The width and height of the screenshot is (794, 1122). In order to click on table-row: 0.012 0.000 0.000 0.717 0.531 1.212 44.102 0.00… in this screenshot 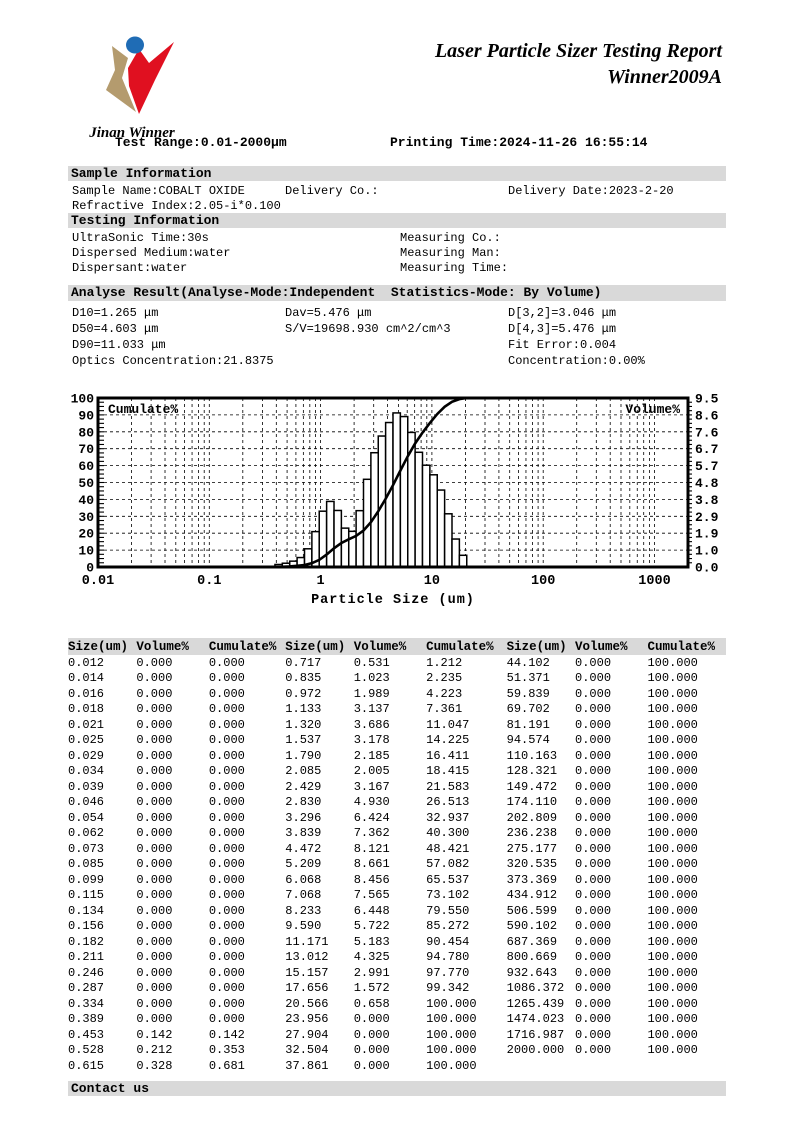, I will do `click(397, 663)`.